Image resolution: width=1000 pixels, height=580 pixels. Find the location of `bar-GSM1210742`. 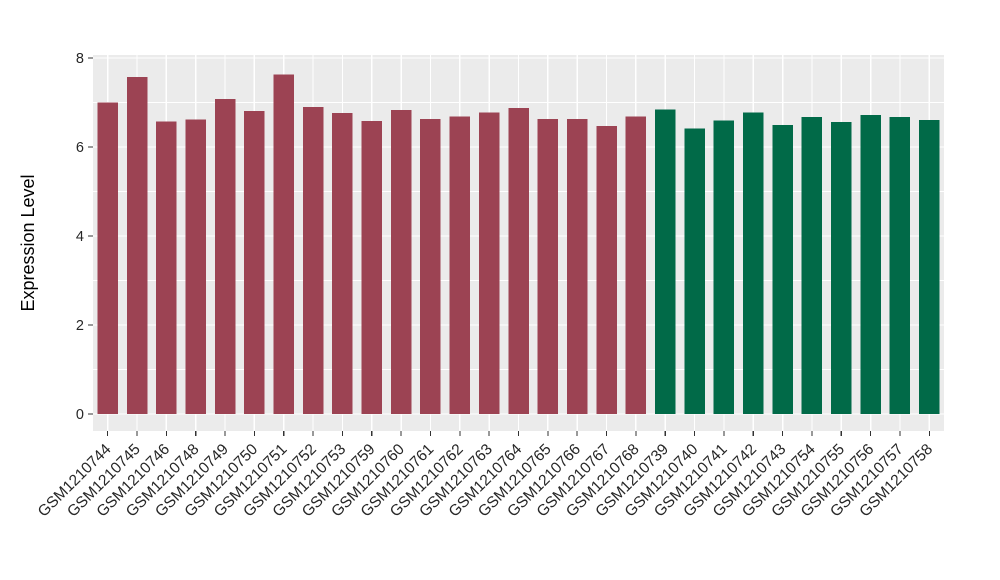

bar-GSM1210742 is located at coordinates (753, 263).